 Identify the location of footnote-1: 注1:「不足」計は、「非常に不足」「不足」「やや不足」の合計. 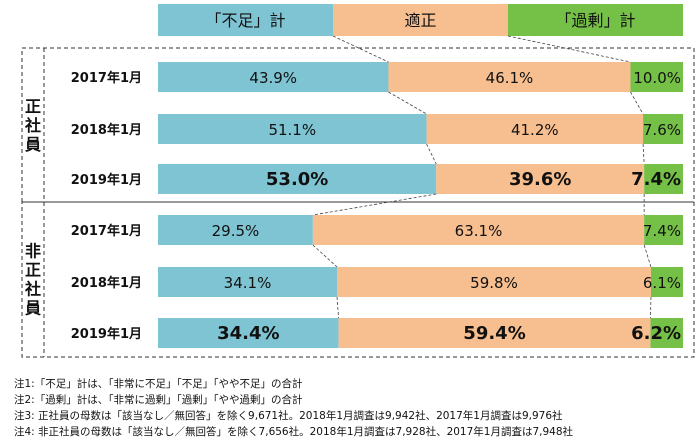
(158, 384).